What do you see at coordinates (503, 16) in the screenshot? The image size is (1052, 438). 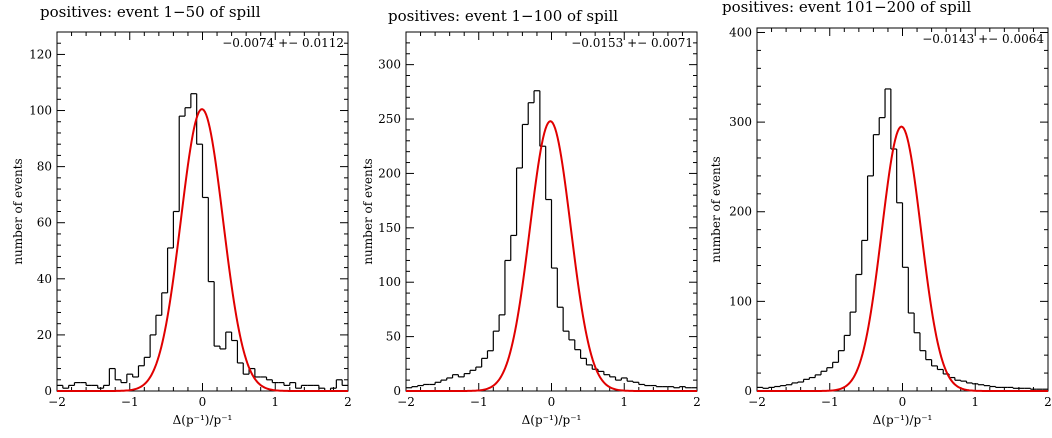 I see `panel-title: positives: event 1−100 of spill` at bounding box center [503, 16].